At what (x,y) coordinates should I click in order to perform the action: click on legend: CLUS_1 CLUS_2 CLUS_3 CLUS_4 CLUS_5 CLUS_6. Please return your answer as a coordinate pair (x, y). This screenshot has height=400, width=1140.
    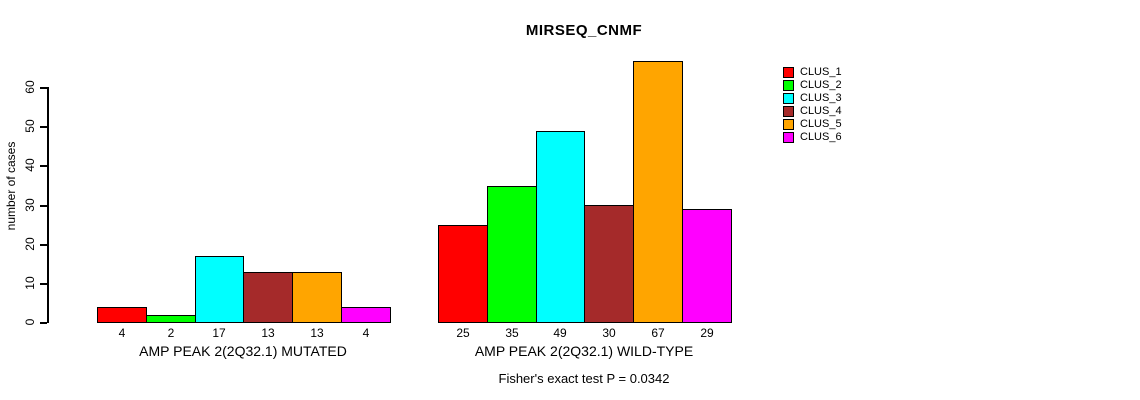
    Looking at the image, I should click on (812, 105).